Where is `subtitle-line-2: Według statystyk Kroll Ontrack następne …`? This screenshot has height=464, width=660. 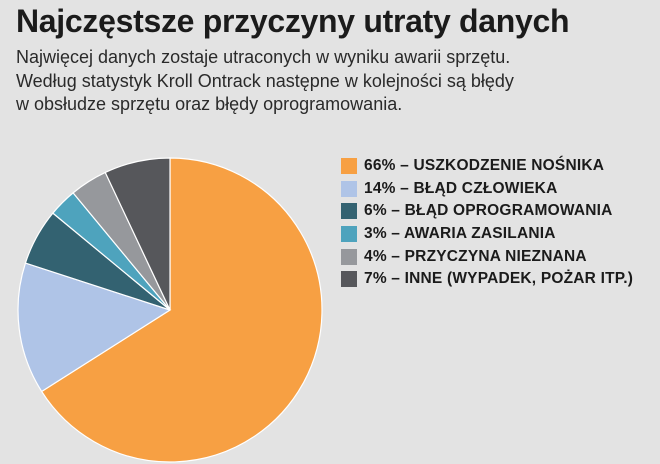 subtitle-line-2: Według statystyk Kroll Ontrack następne … is located at coordinates (265, 80).